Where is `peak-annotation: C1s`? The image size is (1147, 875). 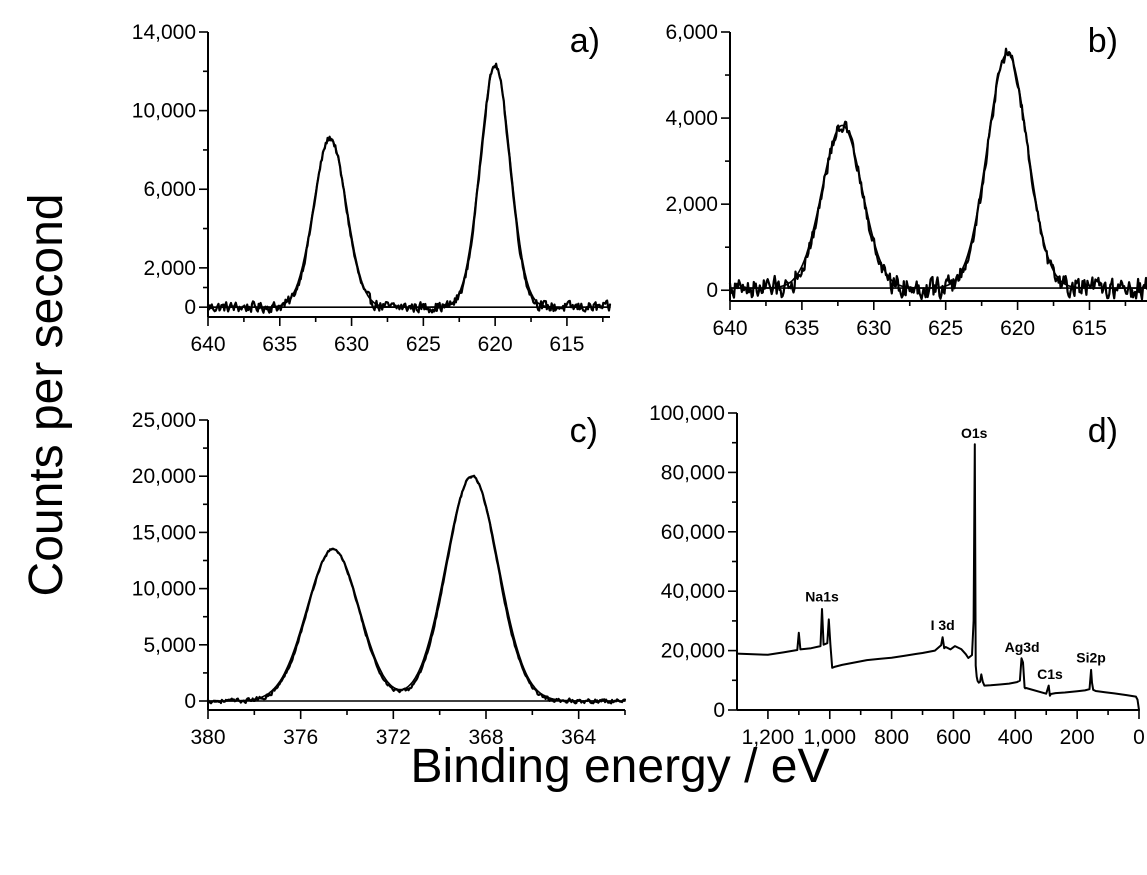
peak-annotation: C1s is located at coordinates (1050, 674).